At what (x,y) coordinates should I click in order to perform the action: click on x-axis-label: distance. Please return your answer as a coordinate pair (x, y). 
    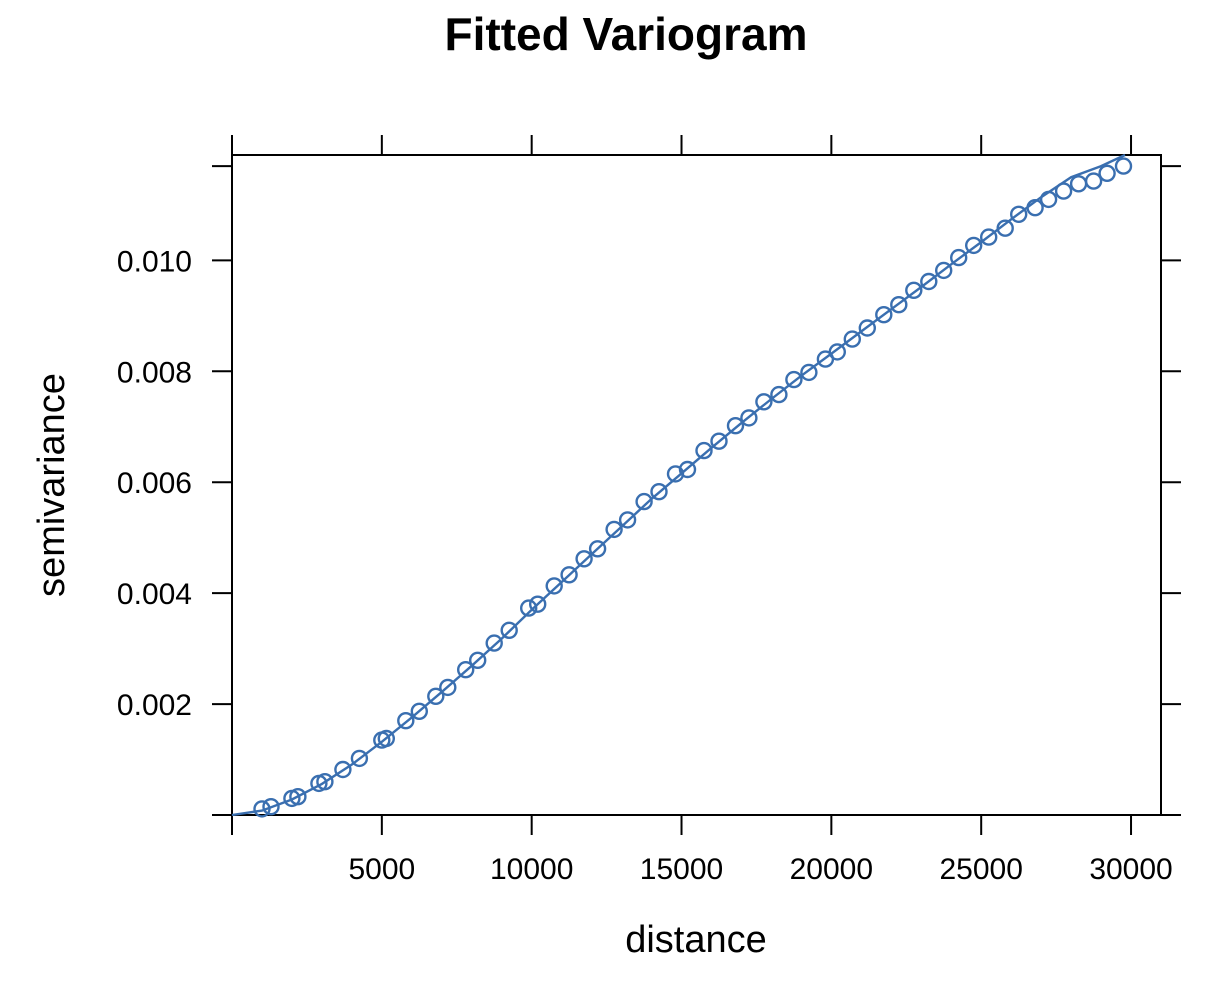
    Looking at the image, I should click on (696, 940).